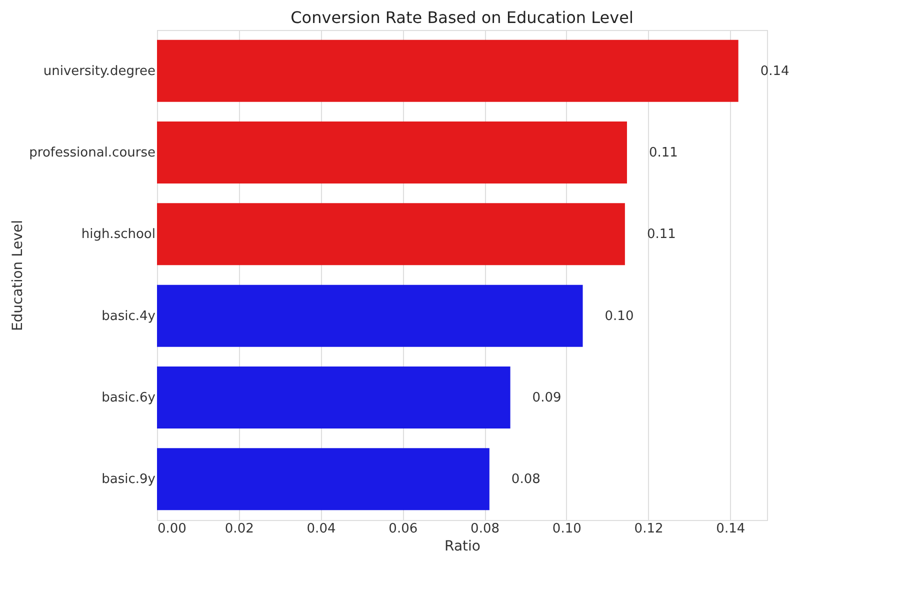 This screenshot has height=599, width=918. I want to click on y-tick-label: basic.6y, so click(129, 398).